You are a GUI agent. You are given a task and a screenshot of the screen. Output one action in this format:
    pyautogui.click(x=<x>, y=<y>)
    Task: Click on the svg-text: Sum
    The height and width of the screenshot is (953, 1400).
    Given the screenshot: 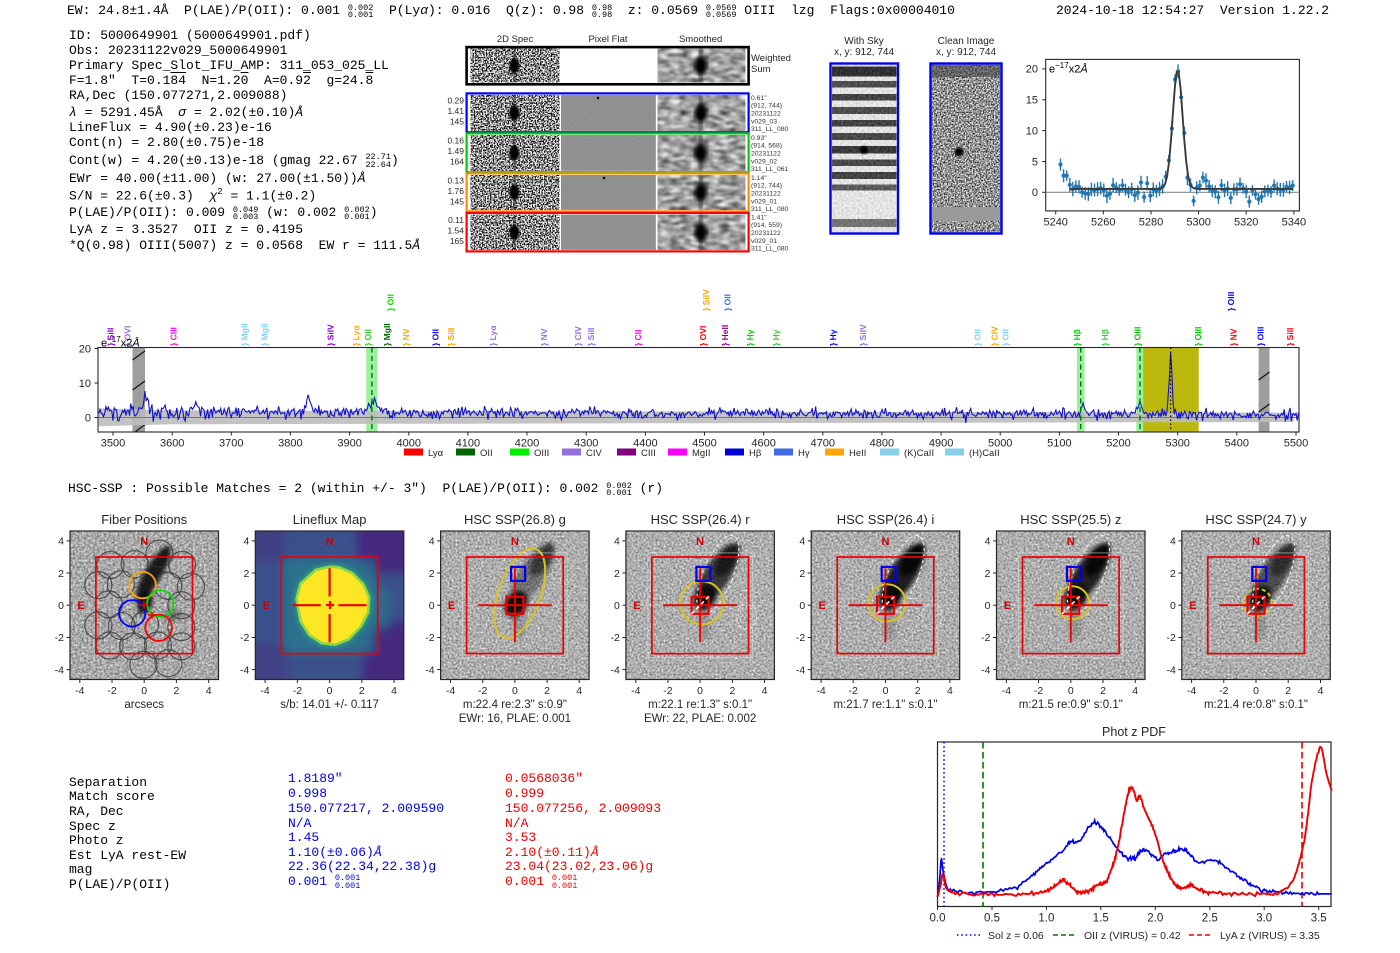 What is the action you would take?
    pyautogui.click(x=761, y=69)
    